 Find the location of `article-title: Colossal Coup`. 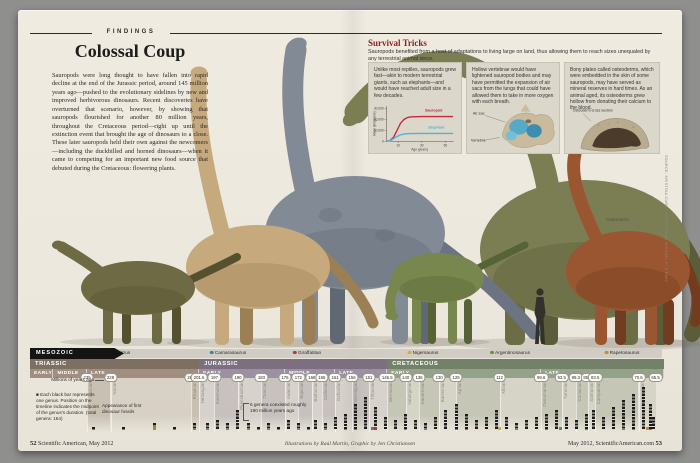

article-title: Colossal Coup is located at coordinates (130, 51).